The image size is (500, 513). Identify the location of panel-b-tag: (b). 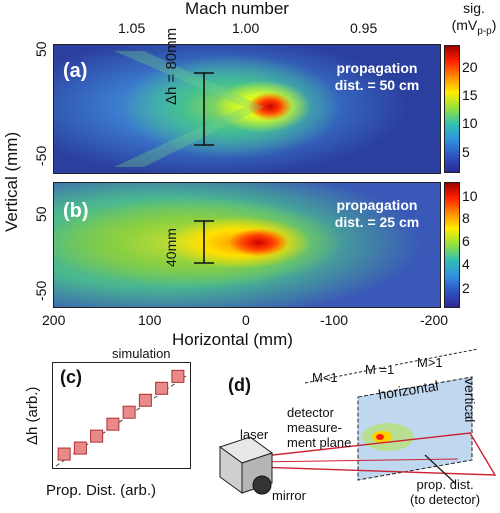
(76, 211).